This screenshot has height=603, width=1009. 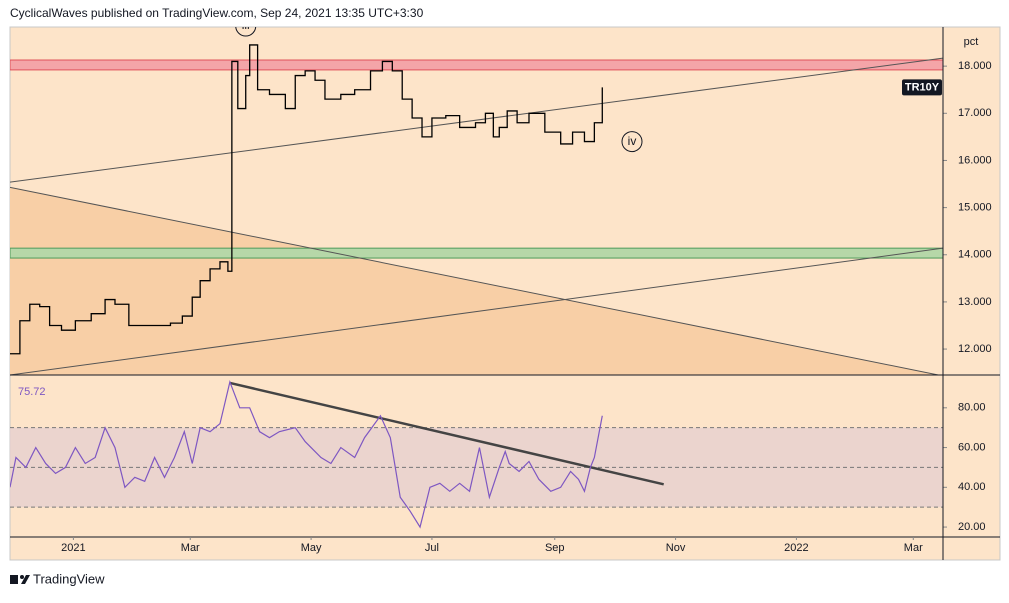 I want to click on last-label: TR10Y, so click(x=922, y=87).